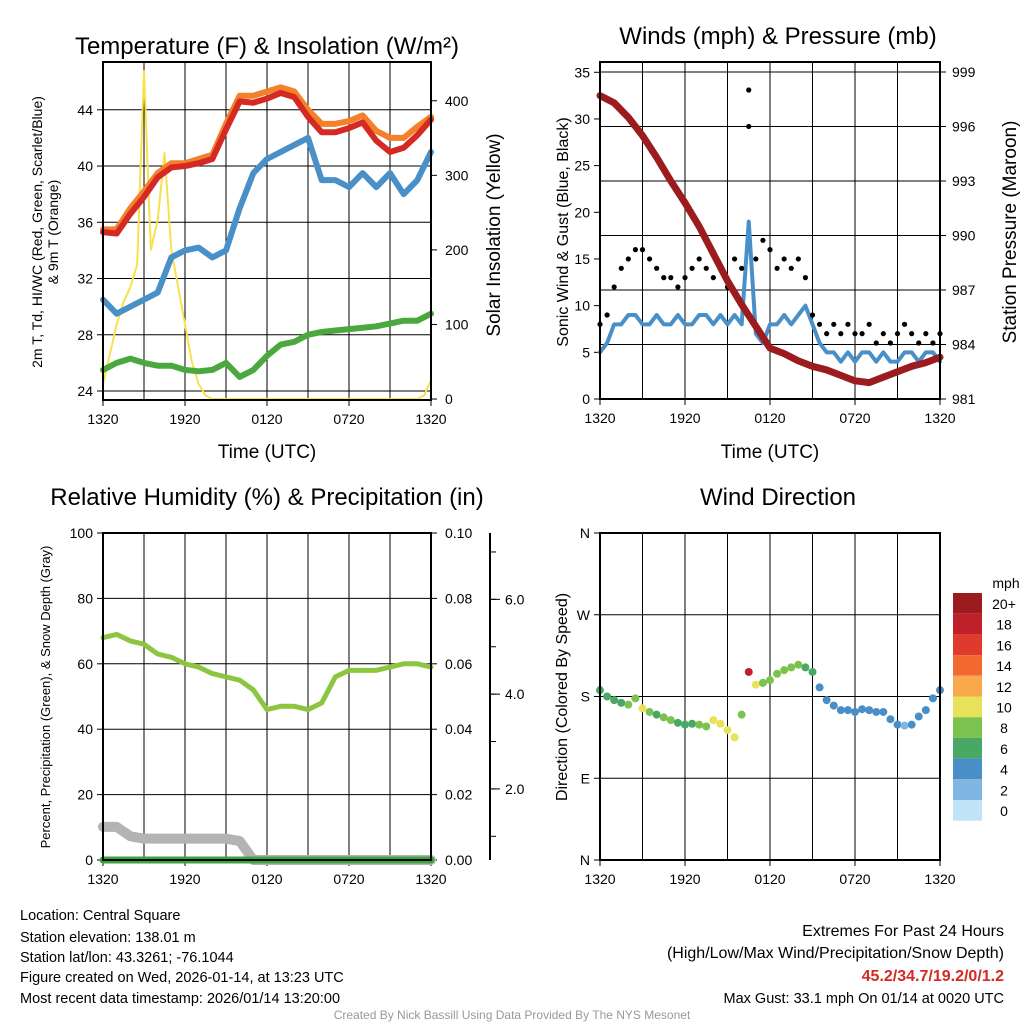  I want to click on rh-ytick-label: 0.00, so click(458, 860).